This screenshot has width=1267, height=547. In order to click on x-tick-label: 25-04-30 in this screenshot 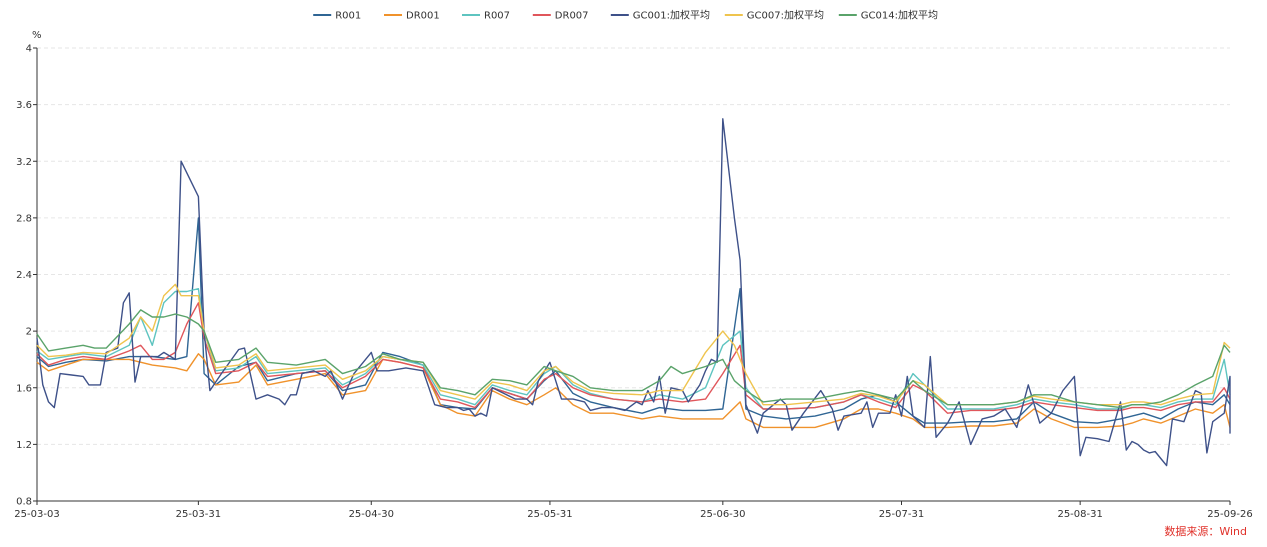, I will do `click(371, 514)`.